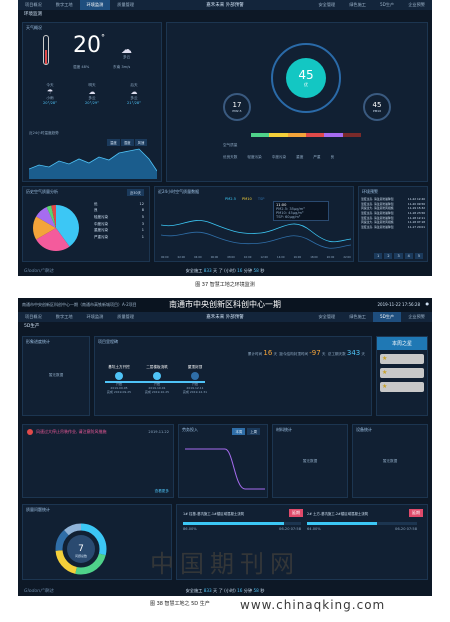  I want to click on legend-item: 中度污染 3, so click(119, 223).